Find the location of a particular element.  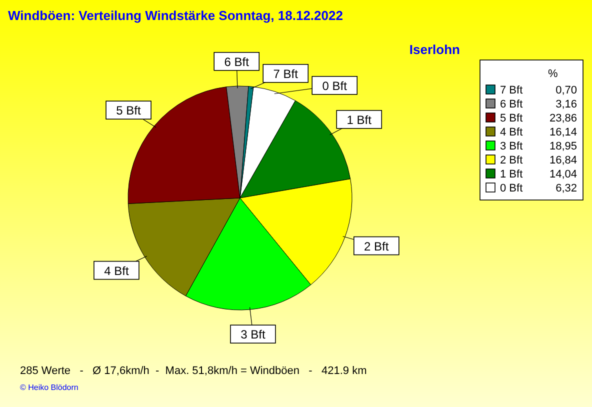

data-label: 23,86 is located at coordinates (563, 118).